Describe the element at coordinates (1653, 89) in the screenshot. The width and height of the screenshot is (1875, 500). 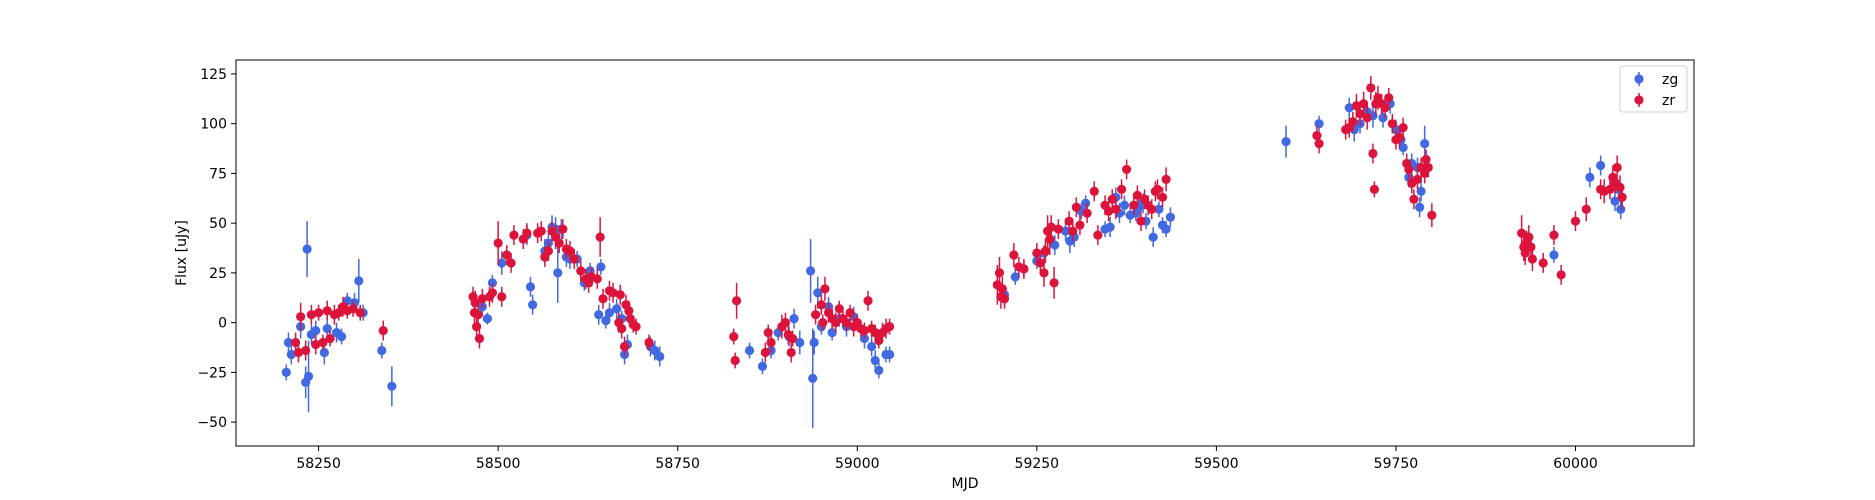
I see `legend: zg zr` at that location.